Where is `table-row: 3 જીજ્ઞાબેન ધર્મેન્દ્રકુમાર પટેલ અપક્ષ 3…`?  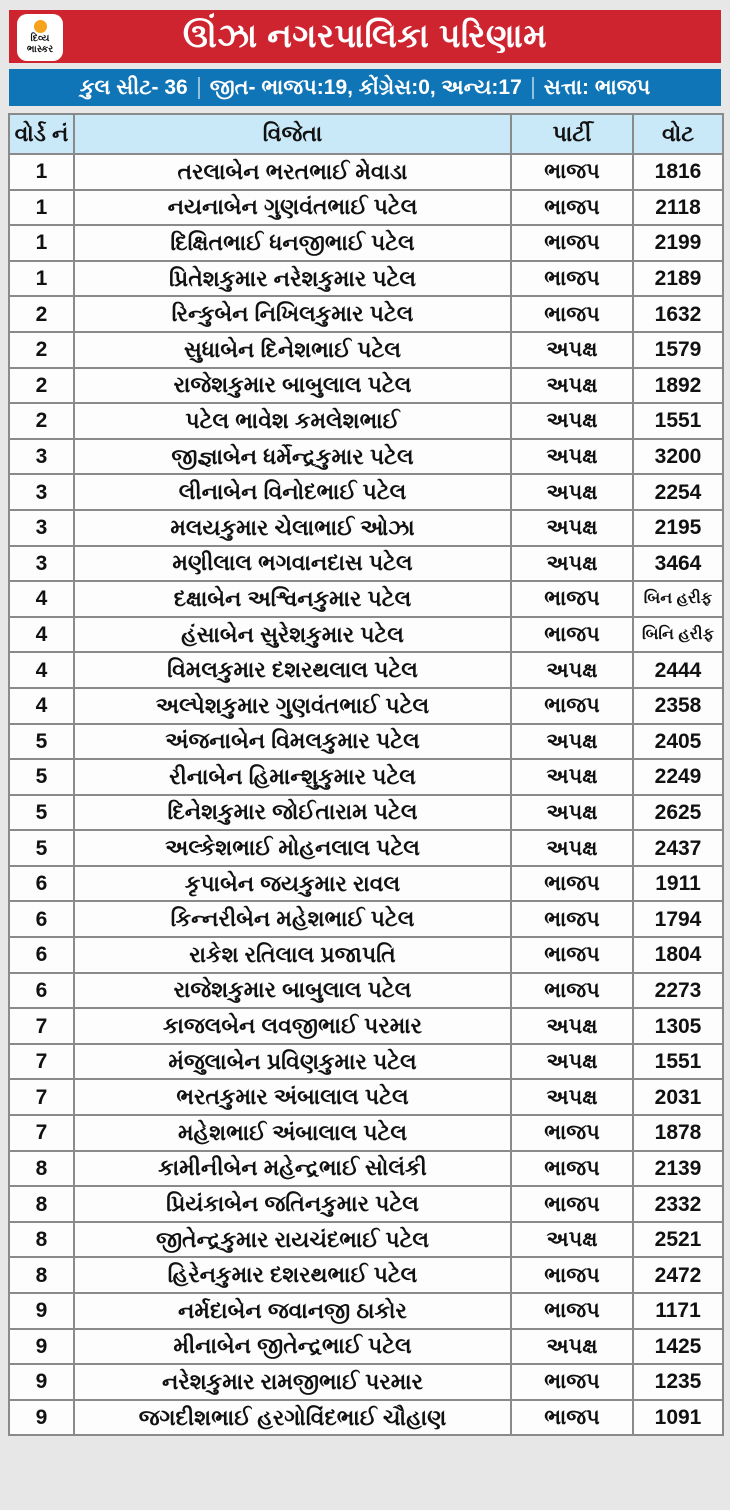 table-row: 3 જીજ્ઞાબેન ધર્મેન્દ્રકુમાર પટેલ અપક્ષ 3… is located at coordinates (366, 456).